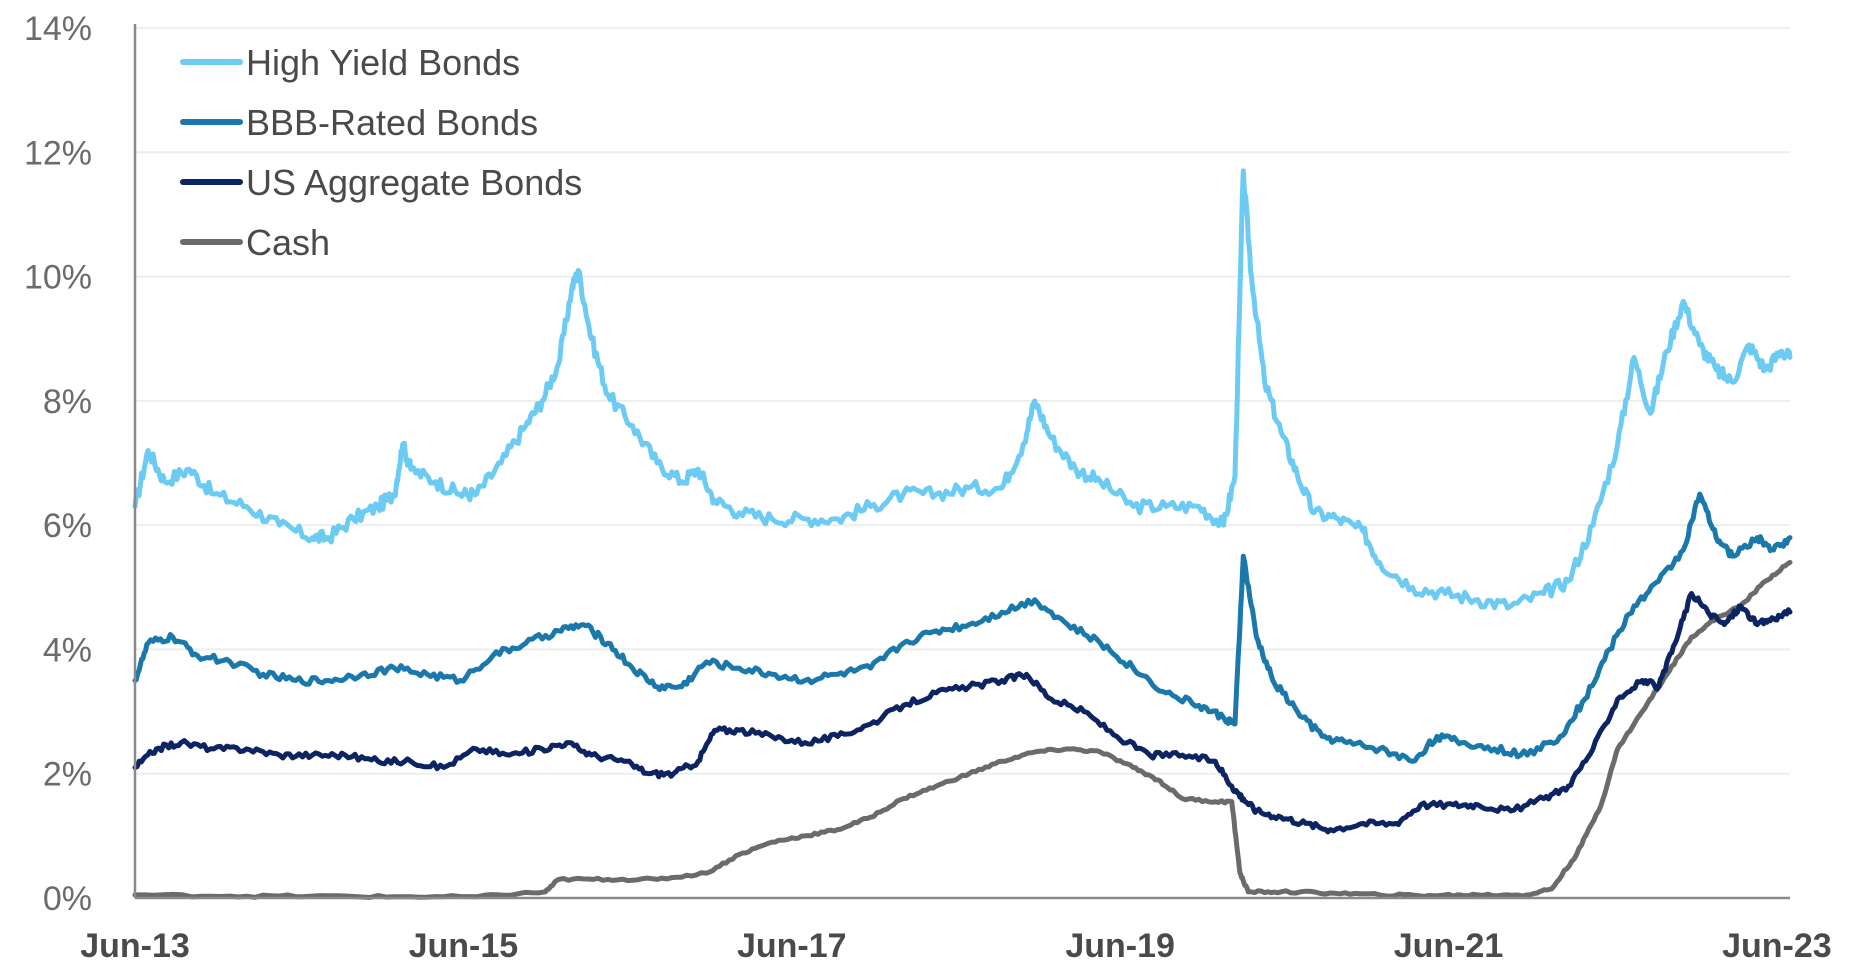 This screenshot has width=1858, height=971. Describe the element at coordinates (135, 946) in the screenshot. I see `x-tick-label: Jun-13` at that location.